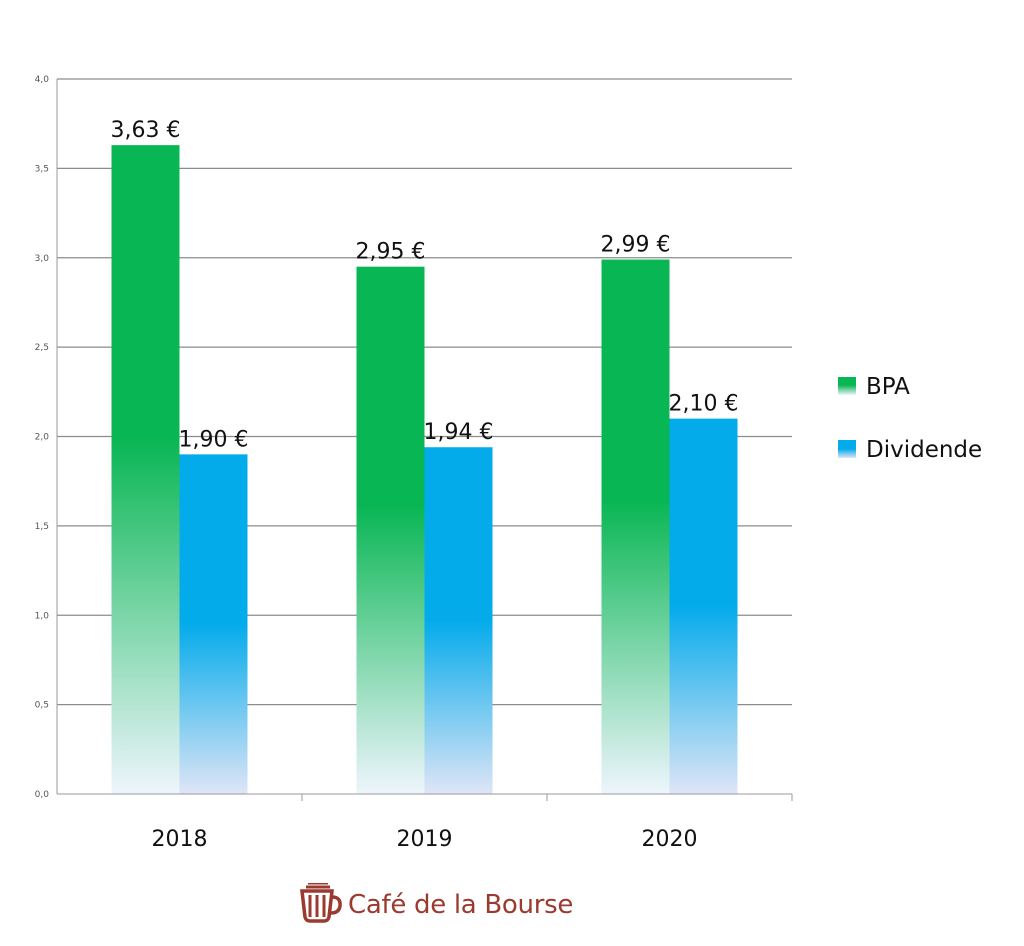 The height and width of the screenshot is (946, 1024). I want to click on bar-bpa-2018, so click(145, 469).